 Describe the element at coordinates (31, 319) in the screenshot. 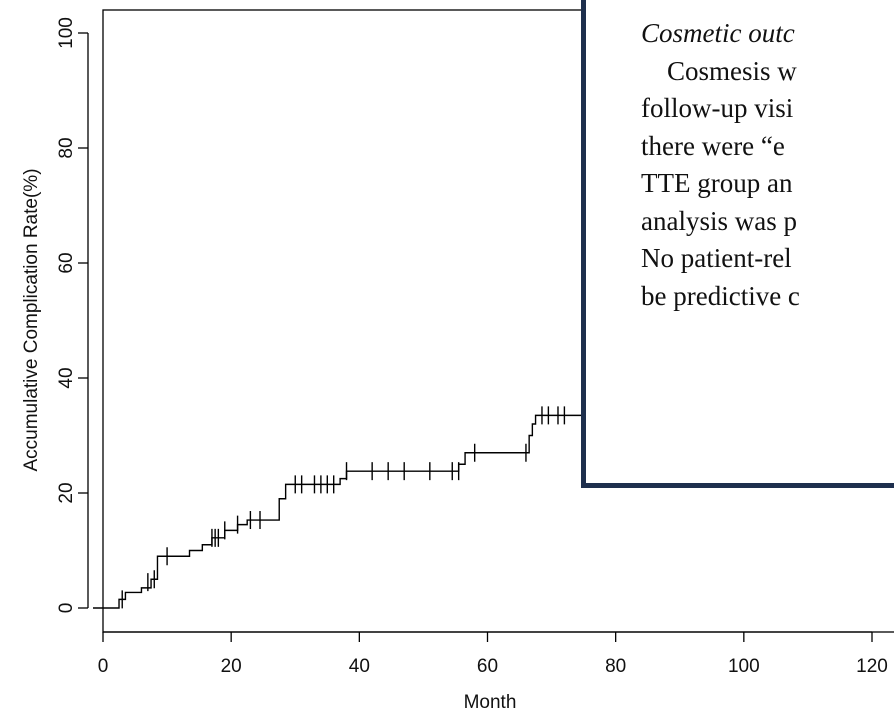

I see `y-axis-label: Accumulative Complication Rate(%)` at that location.